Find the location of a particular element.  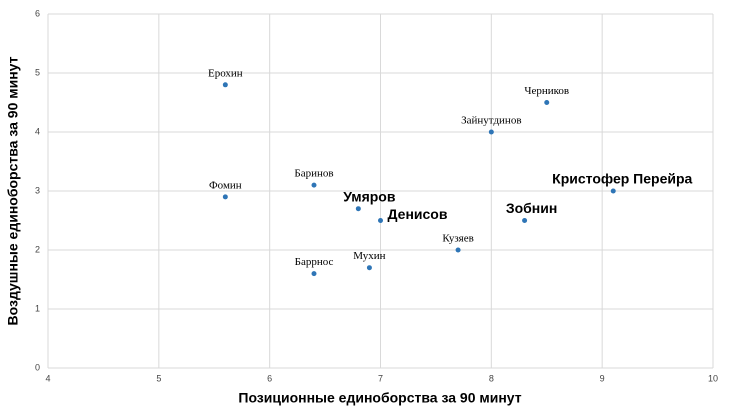

point-label: Баррнос is located at coordinates (314, 262).